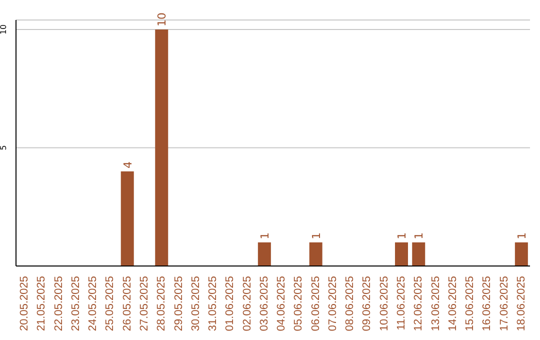 The image size is (540, 340). I want to click on x-tick-label: 07.06.2025, so click(332, 304).